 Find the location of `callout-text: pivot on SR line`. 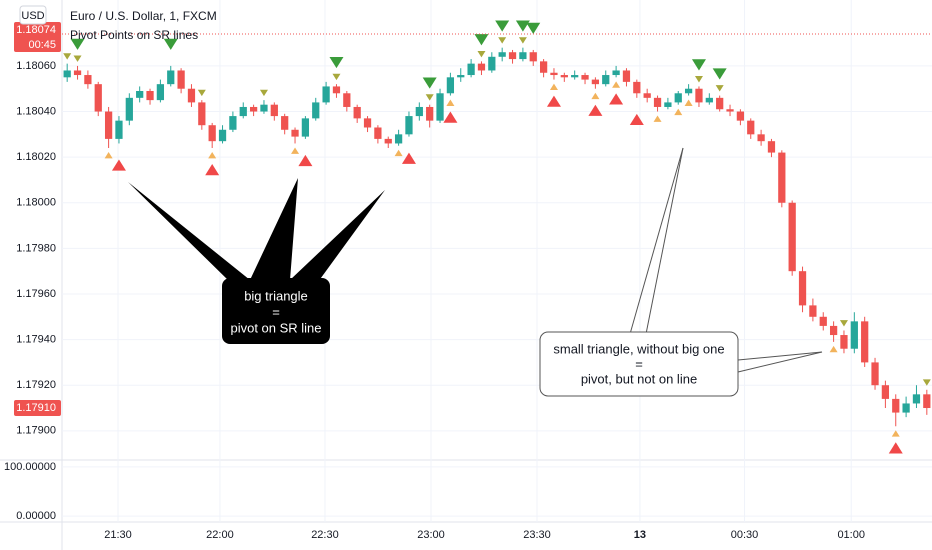

callout-text: pivot on SR line is located at coordinates (275, 327).